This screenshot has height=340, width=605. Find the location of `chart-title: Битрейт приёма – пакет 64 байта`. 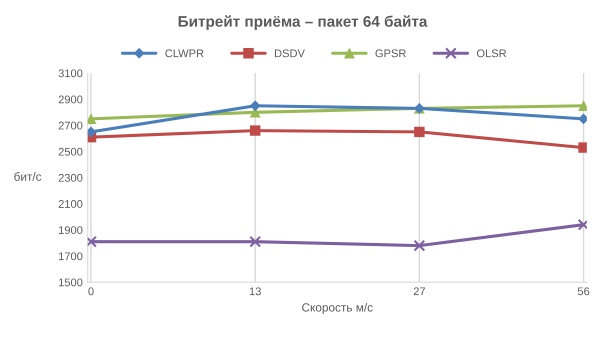

chart-title: Битрейт приёма – пакет 64 байта is located at coordinates (303, 22).